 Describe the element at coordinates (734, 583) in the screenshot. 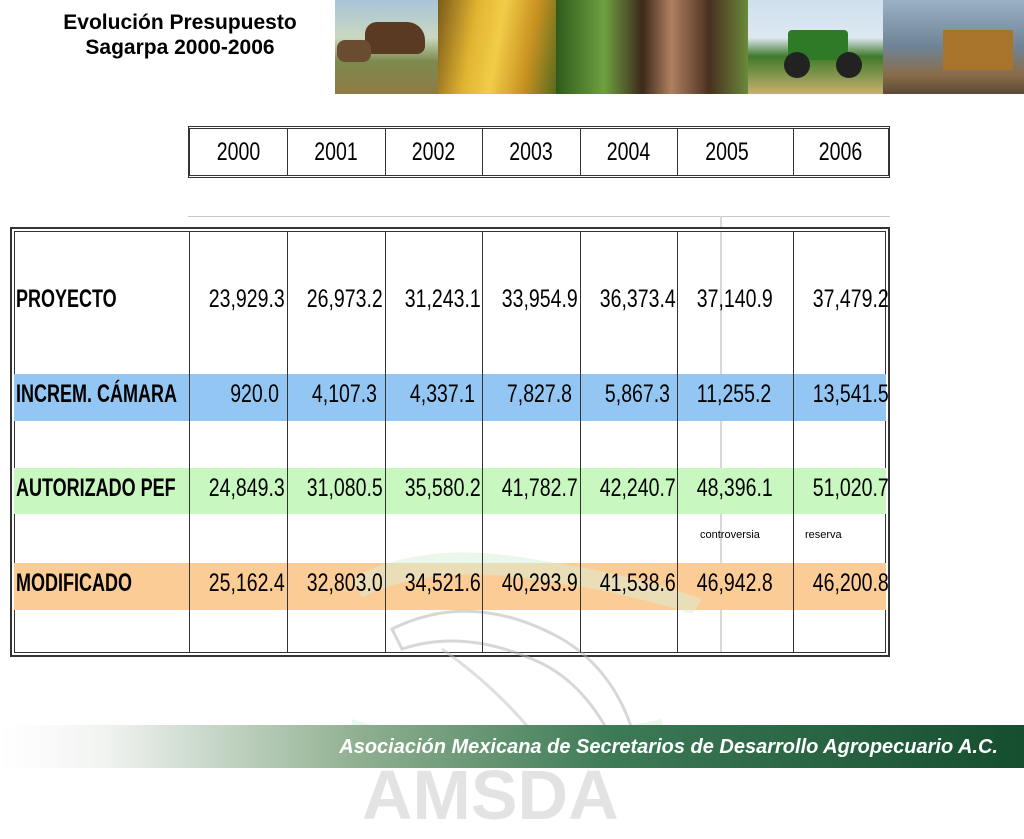

I see `value-cell: 46,942.8` at that location.